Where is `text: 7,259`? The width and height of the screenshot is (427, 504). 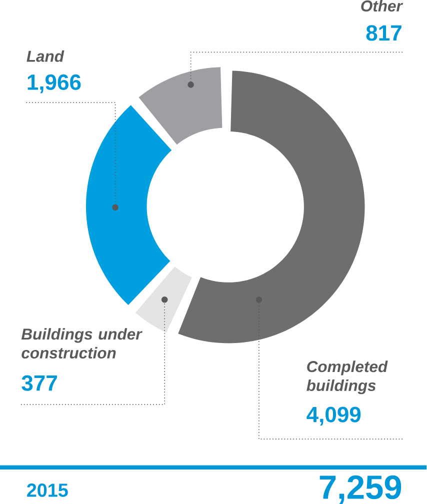
text: 7,259 is located at coordinates (361, 489).